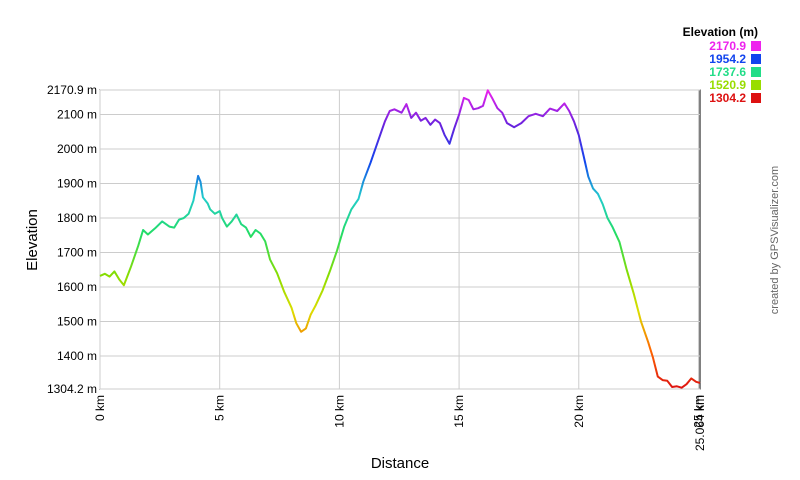 Image resolution: width=800 pixels, height=480 pixels. I want to click on legend-value: 2170.9, so click(727, 46).